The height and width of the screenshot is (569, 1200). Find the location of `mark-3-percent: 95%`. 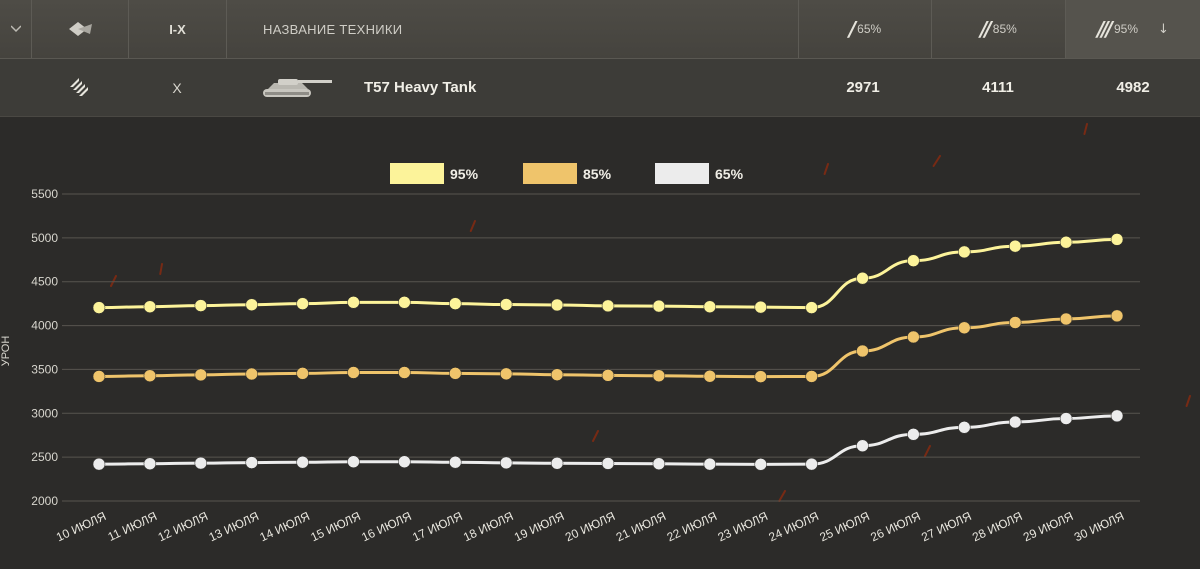

mark-3-percent: 95% is located at coordinates (1126, 29).